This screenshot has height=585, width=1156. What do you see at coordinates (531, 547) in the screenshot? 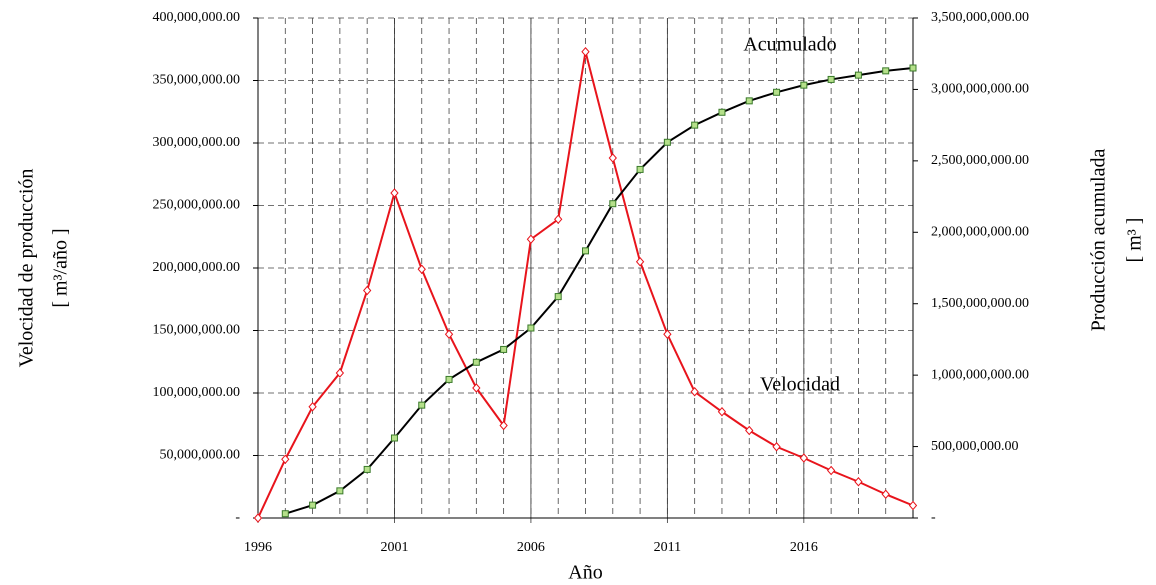
I see `x-tick-label: 2006` at bounding box center [531, 547].